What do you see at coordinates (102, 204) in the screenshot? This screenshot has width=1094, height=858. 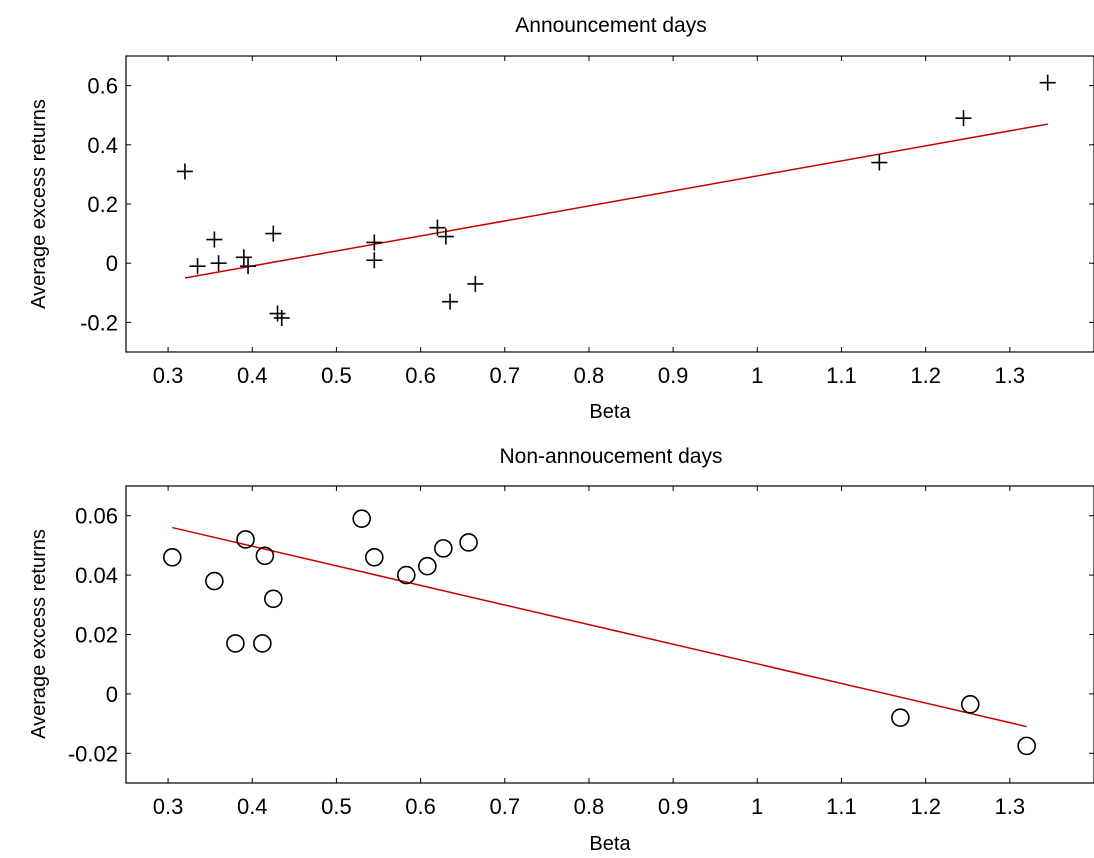 I see `y-tick-label: 0.2` at bounding box center [102, 204].